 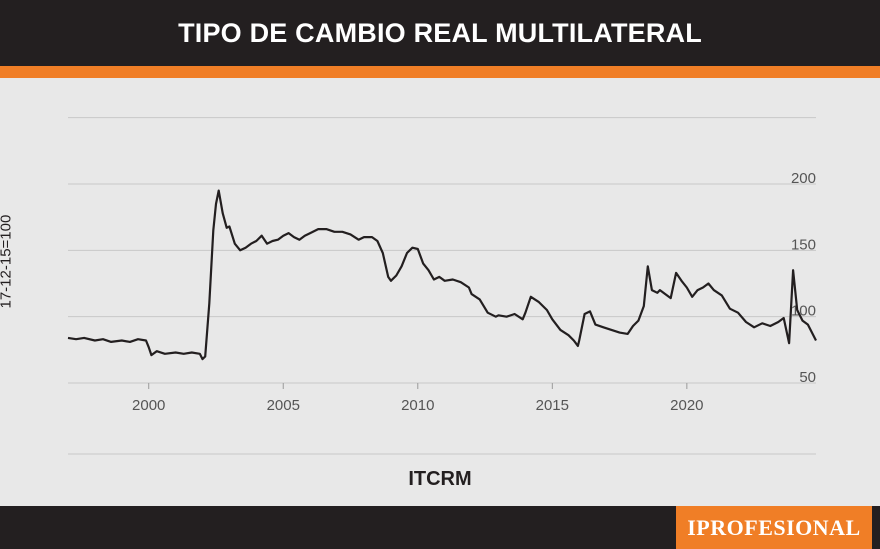 I want to click on y-tick-label: 200, so click(x=803, y=178).